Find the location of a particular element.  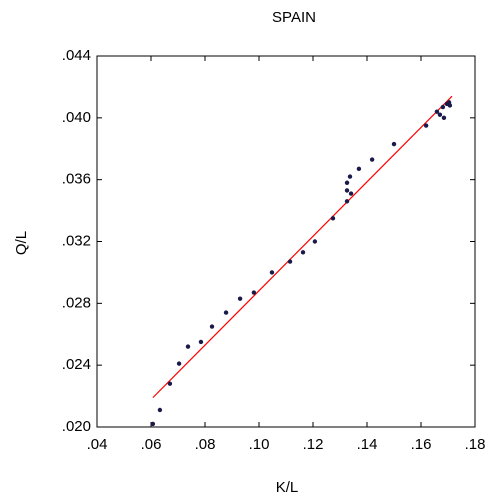

x-tick-label: .04 is located at coordinates (97, 444).